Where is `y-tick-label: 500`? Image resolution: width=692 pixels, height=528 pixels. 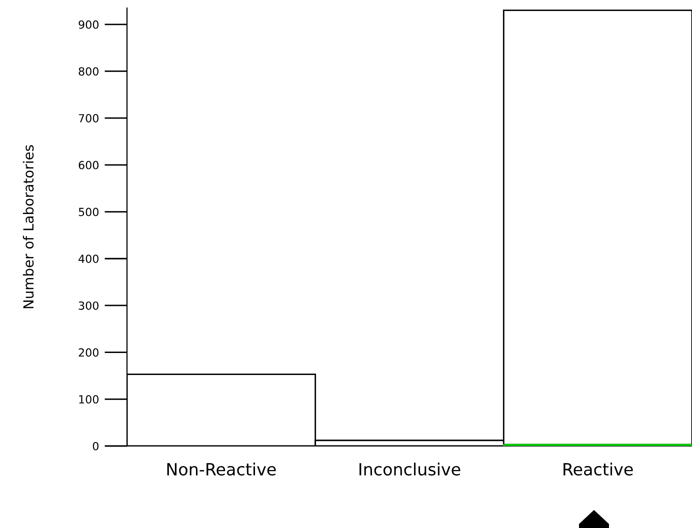
y-tick-label: 500 is located at coordinates (88, 212).